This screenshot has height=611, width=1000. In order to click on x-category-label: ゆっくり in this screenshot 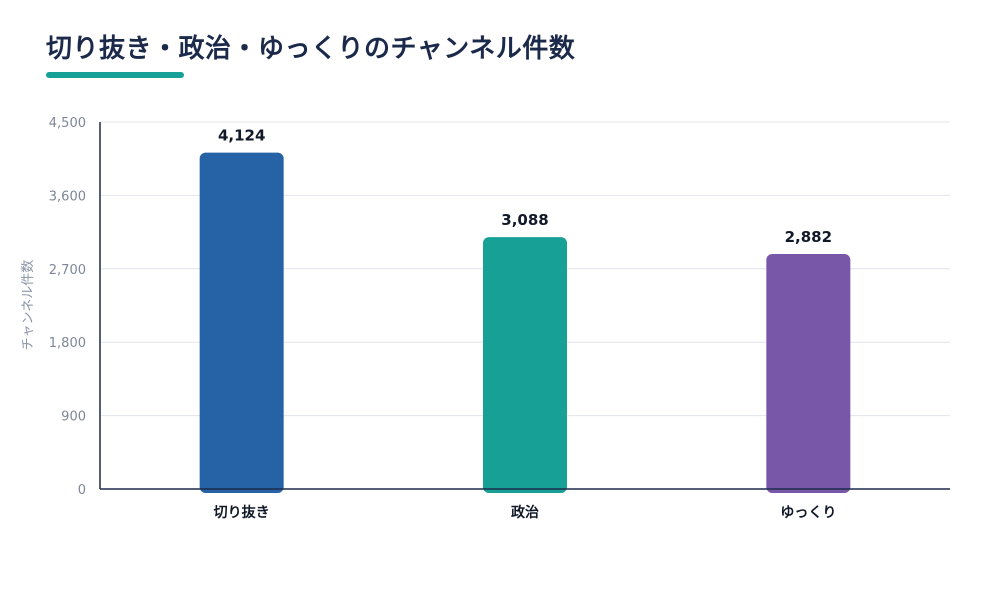, I will do `click(808, 513)`.